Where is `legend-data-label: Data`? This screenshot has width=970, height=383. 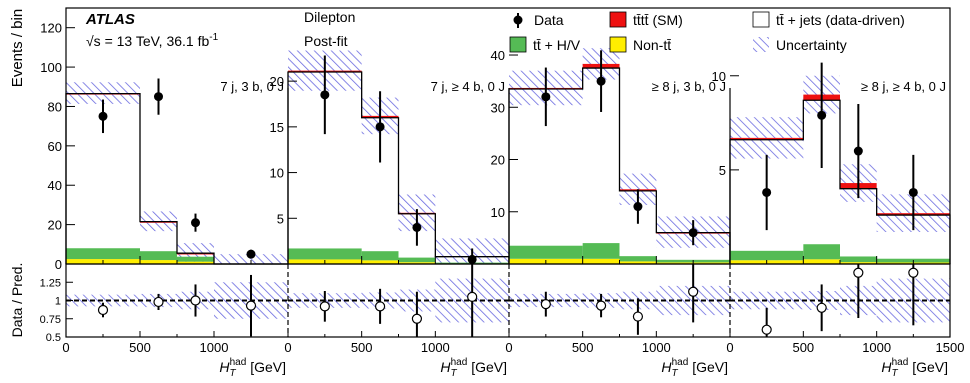 legend-data-label: Data is located at coordinates (549, 20).